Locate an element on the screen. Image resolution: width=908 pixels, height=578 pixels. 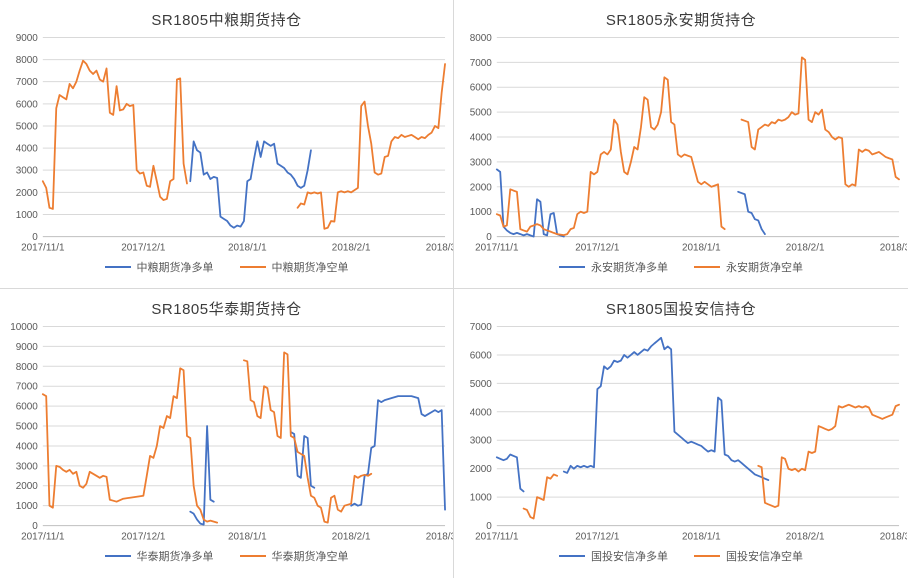
legend-item-long: 华泰期货净多单 is located at coordinates (159, 556).